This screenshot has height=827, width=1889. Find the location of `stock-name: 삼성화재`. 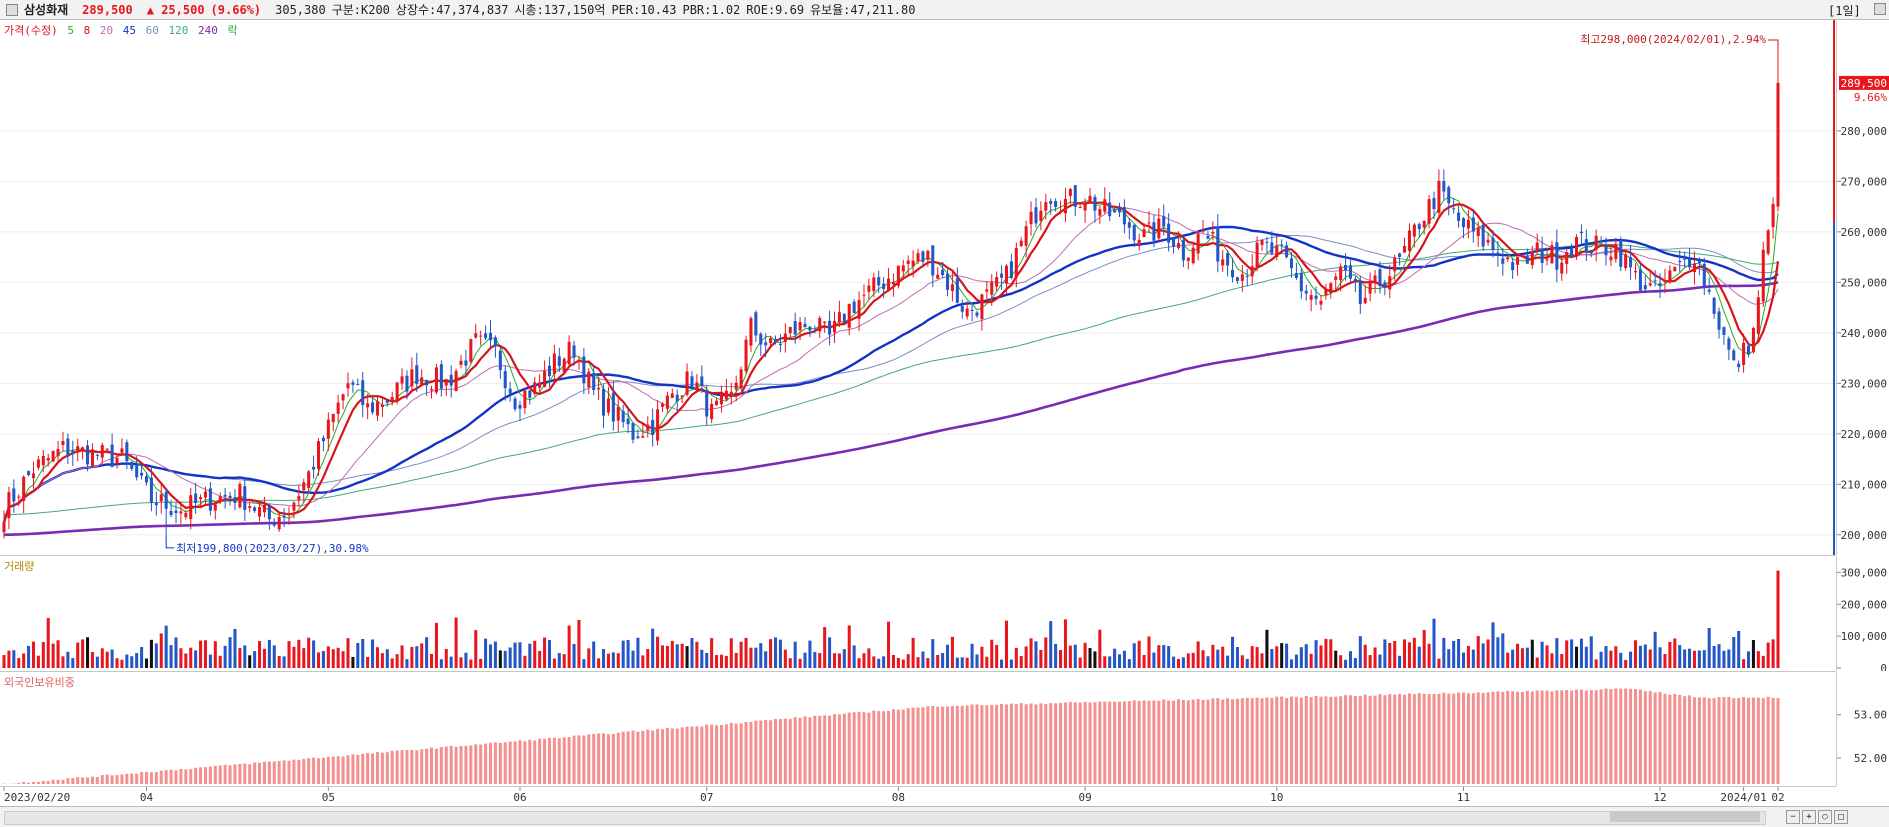

stock-name: 삼성화재 is located at coordinates (46, 9).